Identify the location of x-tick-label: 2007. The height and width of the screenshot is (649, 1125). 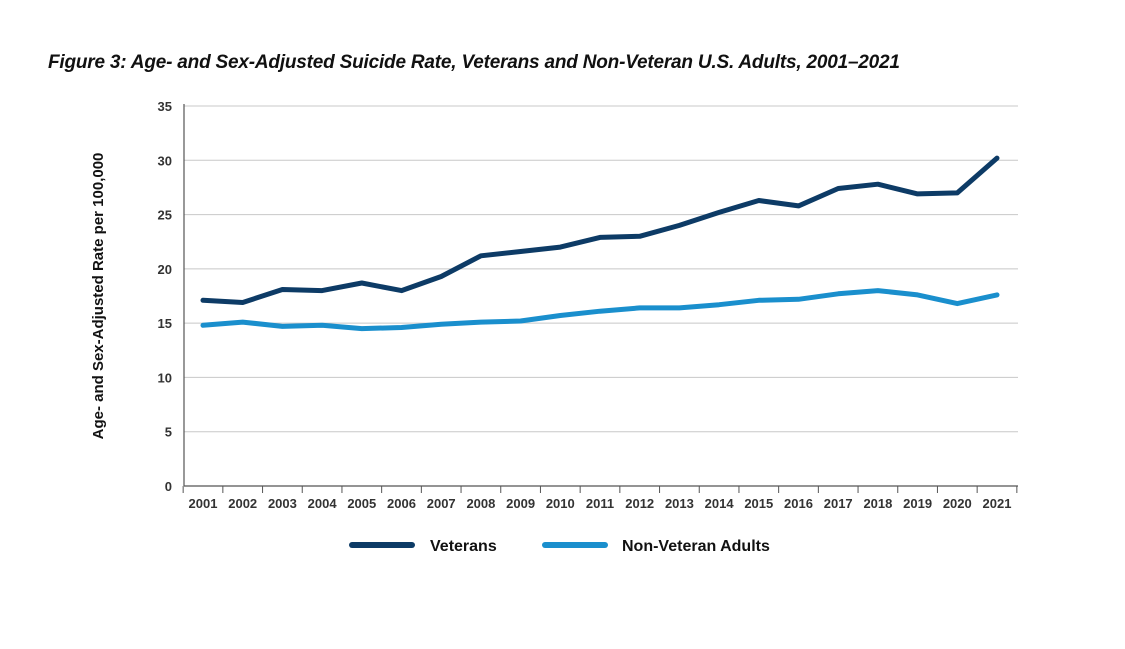
(441, 503).